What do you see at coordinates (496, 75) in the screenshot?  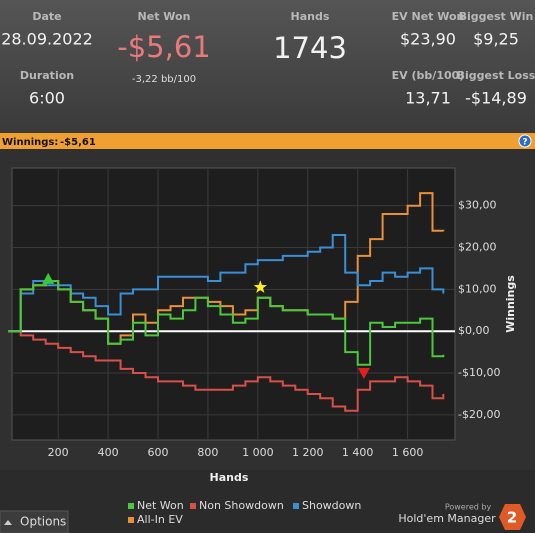 I see `stat-label: Biggest Loss` at bounding box center [496, 75].